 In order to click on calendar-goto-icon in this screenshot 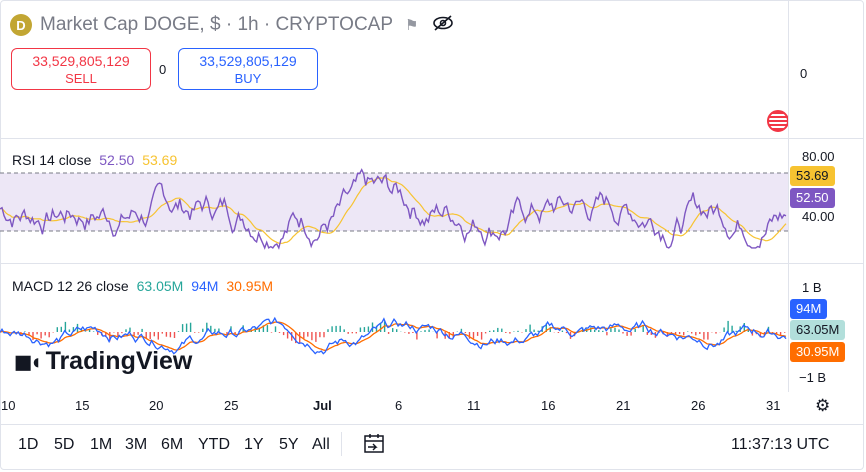, I will do `click(374, 446)`.